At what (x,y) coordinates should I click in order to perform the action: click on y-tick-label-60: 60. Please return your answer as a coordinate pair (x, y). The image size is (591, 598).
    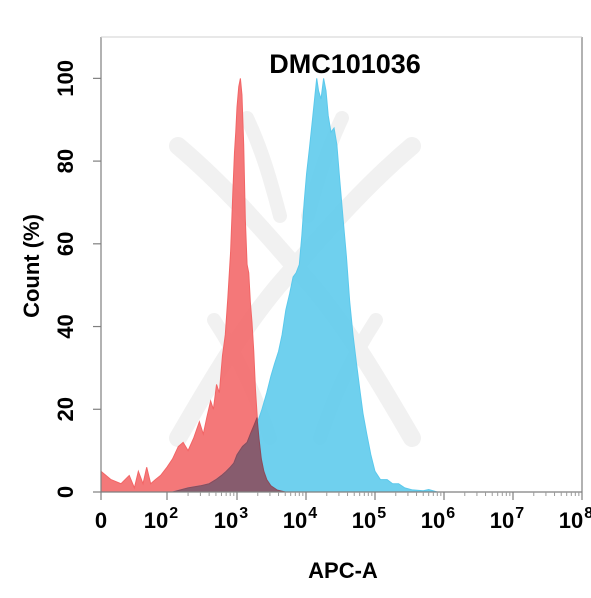
    Looking at the image, I should click on (65, 244).